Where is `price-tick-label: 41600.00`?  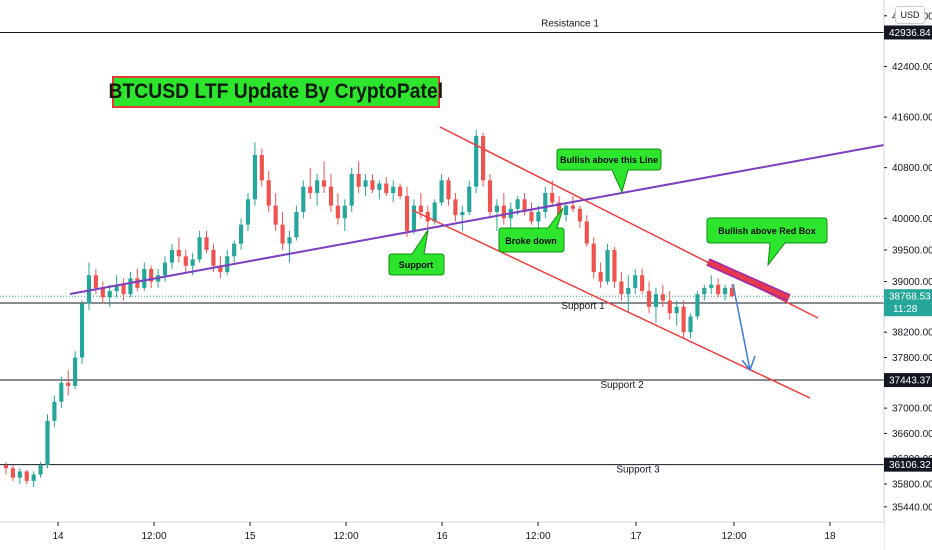
price-tick-label: 41600.00 is located at coordinates (912, 118).